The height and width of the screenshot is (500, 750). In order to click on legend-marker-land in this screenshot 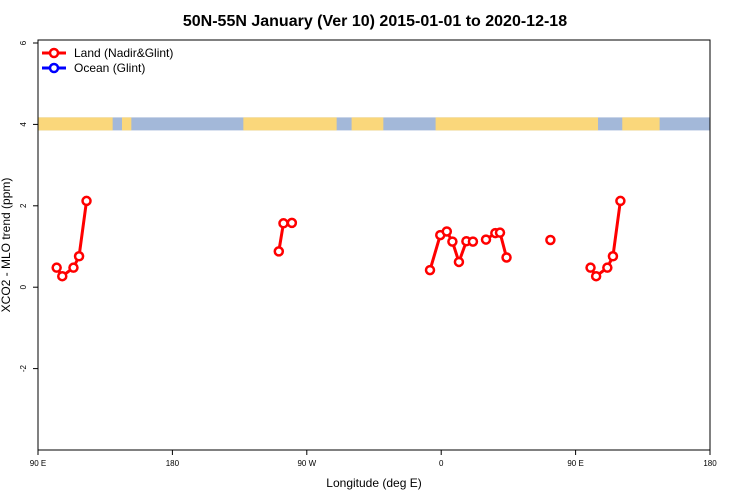, I will do `click(54, 53)`.